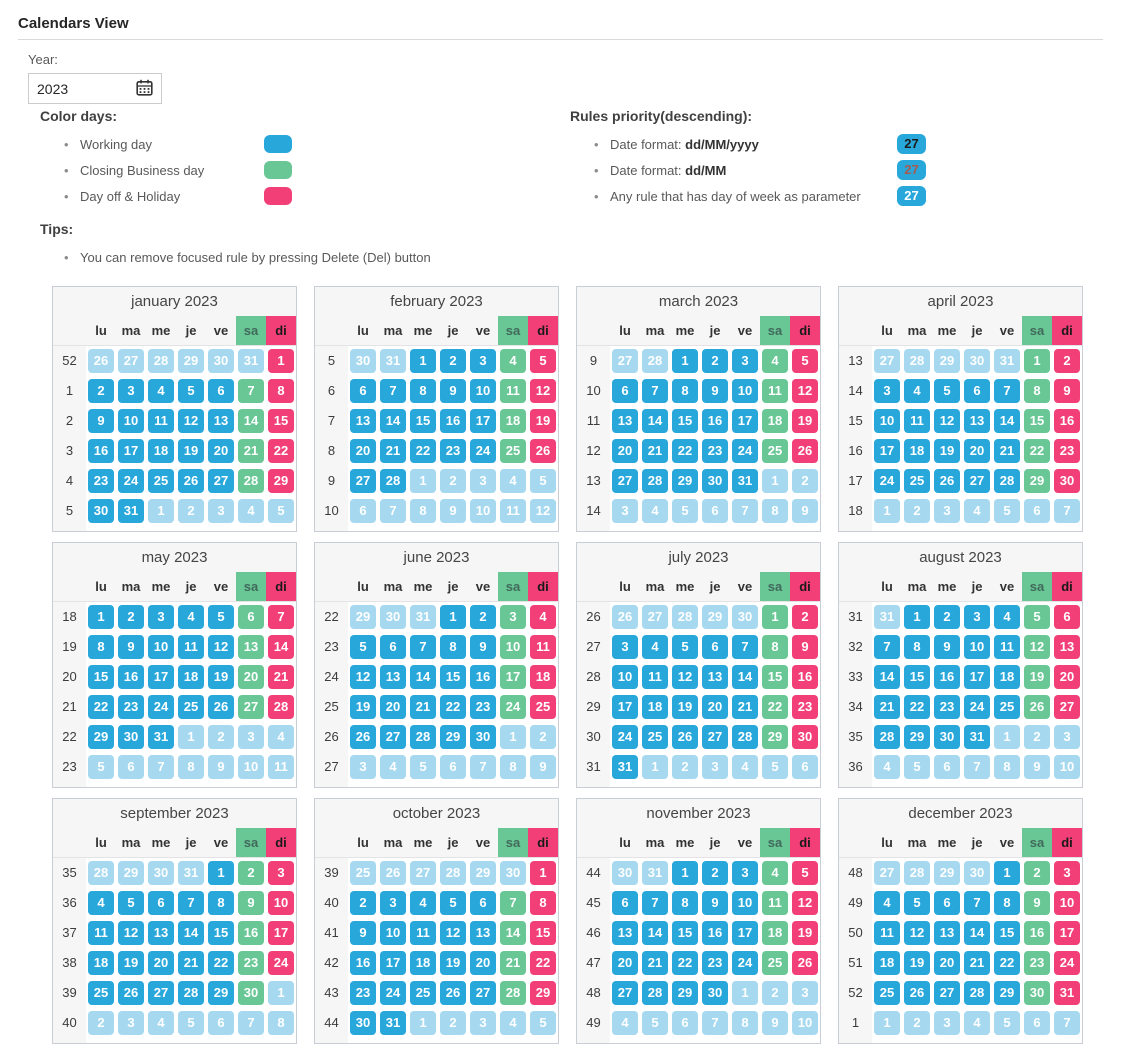 The image size is (1121, 1058). I want to click on week-number: 45, so click(593, 902).